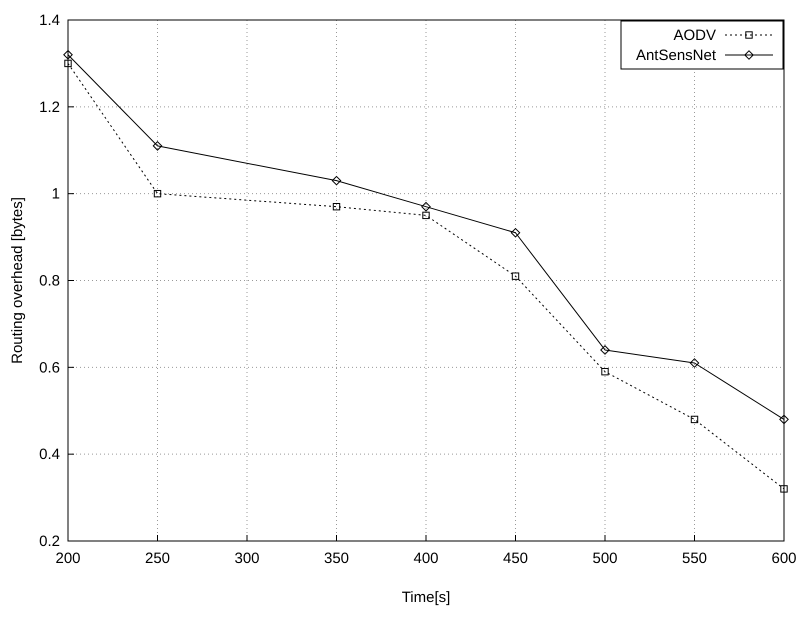 This screenshot has height=617, width=802. I want to click on y-tick-label: 1, so click(56, 194).